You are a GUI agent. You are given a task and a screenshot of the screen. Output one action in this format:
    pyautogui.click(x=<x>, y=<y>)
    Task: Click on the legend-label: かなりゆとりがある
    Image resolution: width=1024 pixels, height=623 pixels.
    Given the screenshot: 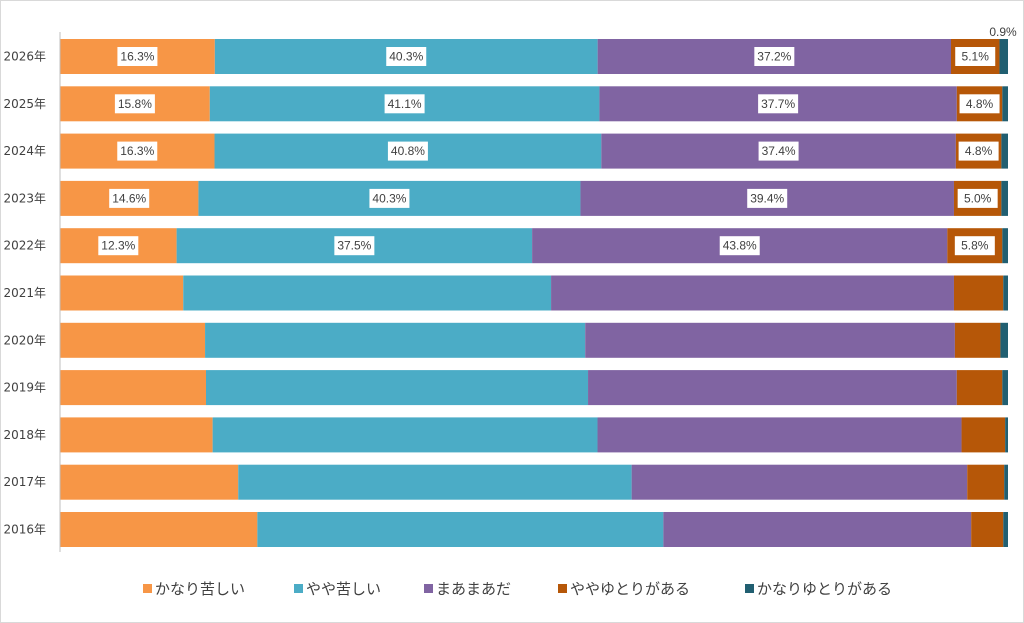 What is the action you would take?
    pyautogui.click(x=824, y=589)
    